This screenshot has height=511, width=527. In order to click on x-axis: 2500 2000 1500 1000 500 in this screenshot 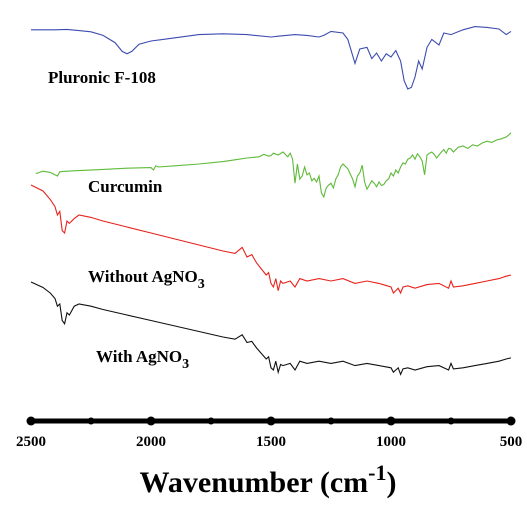, I will do `click(269, 433)`.